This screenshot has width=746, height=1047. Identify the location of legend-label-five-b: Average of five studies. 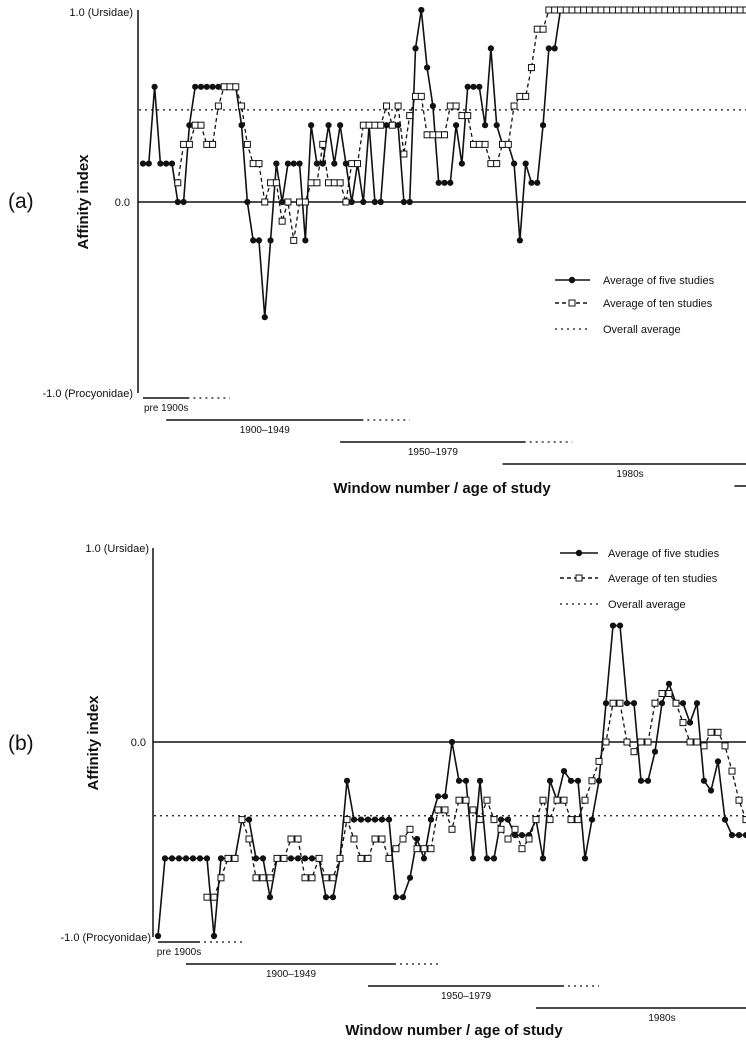
(664, 554).